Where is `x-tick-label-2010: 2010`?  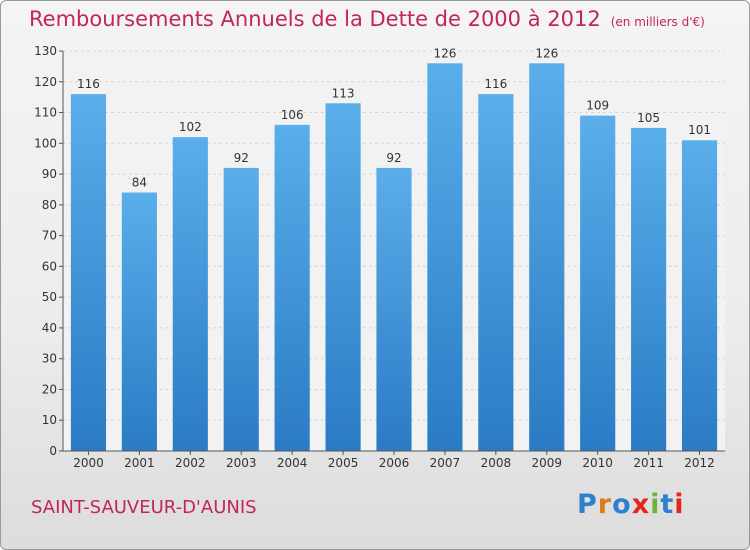
x-tick-label-2010: 2010 is located at coordinates (597, 463).